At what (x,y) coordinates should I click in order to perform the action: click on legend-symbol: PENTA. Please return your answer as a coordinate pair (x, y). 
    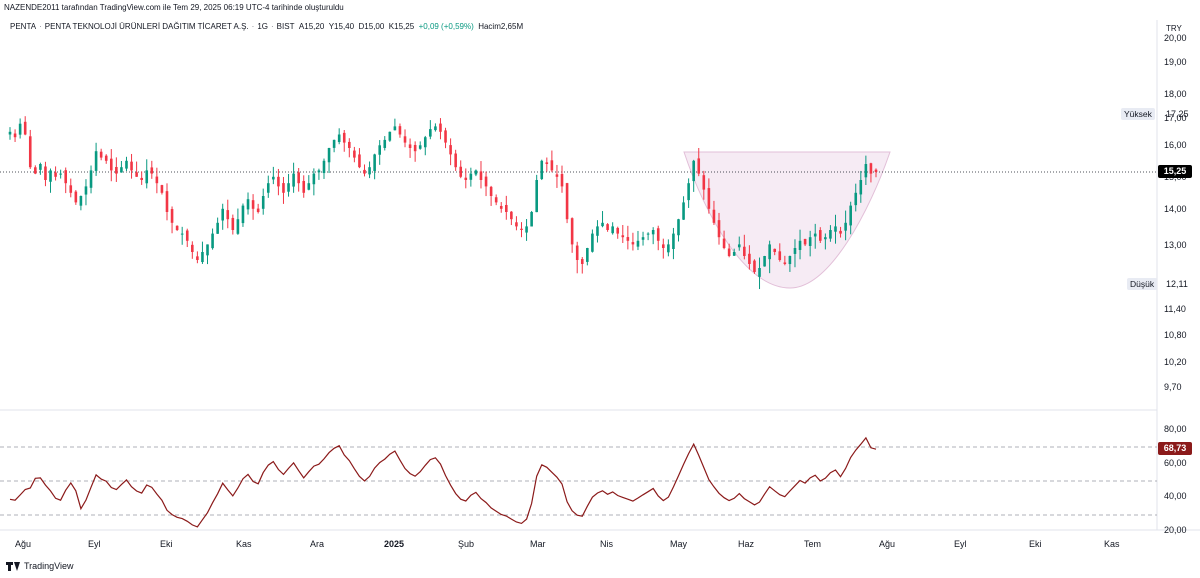
    Looking at the image, I should click on (23, 26).